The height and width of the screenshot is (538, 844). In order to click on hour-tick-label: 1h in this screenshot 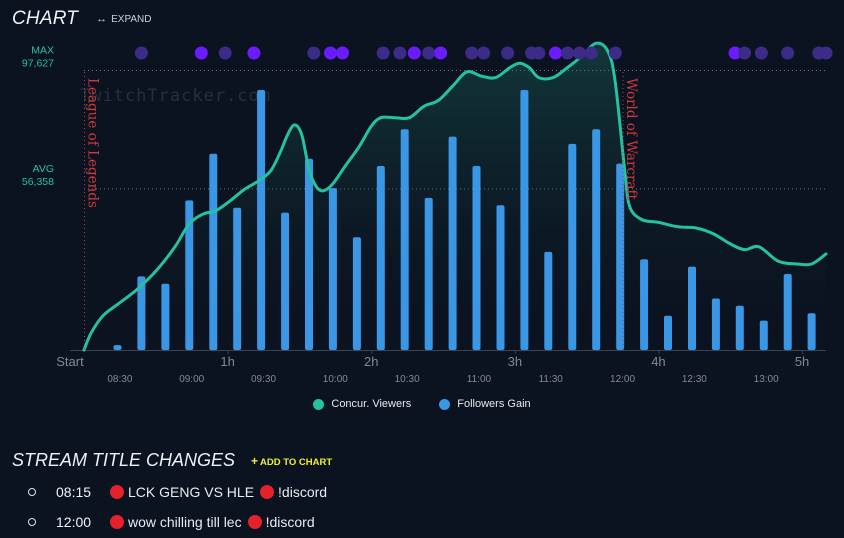, I will do `click(227, 361)`.